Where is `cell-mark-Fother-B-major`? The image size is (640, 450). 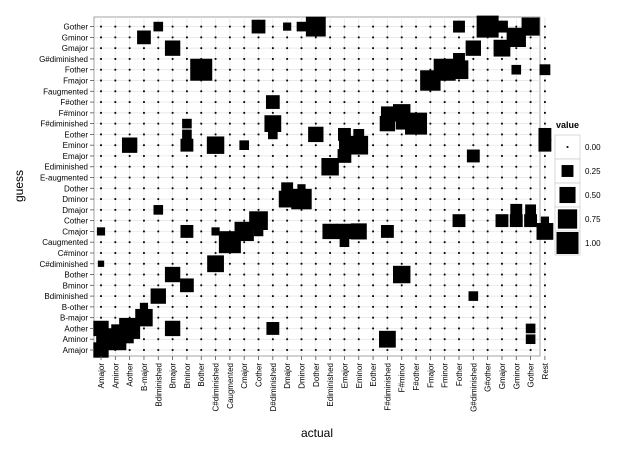 cell-mark-Fother-B-major is located at coordinates (459, 317).